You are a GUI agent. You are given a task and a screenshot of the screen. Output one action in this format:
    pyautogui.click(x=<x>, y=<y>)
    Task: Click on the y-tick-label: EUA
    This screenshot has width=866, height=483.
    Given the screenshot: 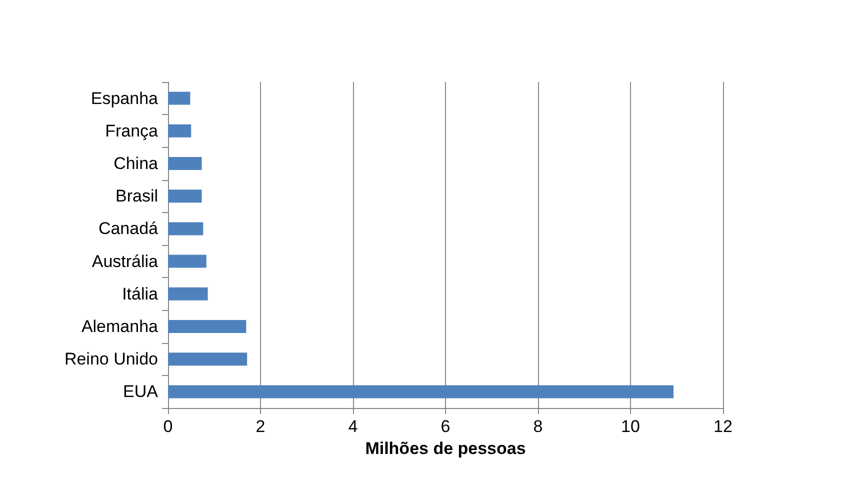 What is the action you would take?
    pyautogui.click(x=141, y=392)
    